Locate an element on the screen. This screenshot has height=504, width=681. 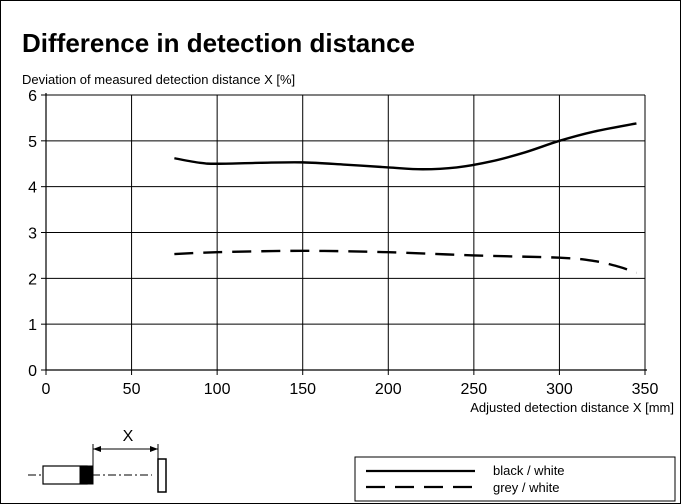
x-tick-label: 100 is located at coordinates (217, 389).